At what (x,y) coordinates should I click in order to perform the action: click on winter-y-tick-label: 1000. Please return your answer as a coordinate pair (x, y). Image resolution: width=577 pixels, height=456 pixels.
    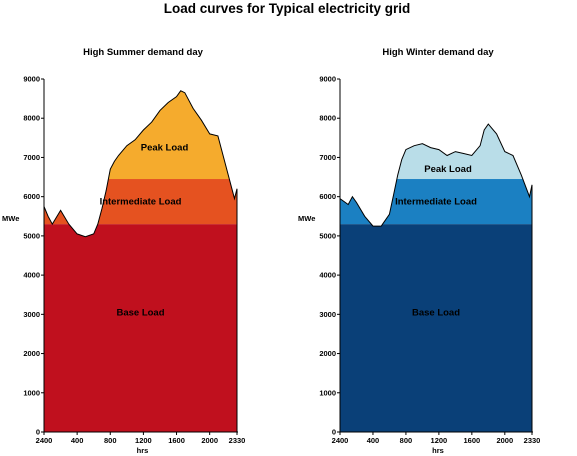
    Looking at the image, I should click on (327, 392).